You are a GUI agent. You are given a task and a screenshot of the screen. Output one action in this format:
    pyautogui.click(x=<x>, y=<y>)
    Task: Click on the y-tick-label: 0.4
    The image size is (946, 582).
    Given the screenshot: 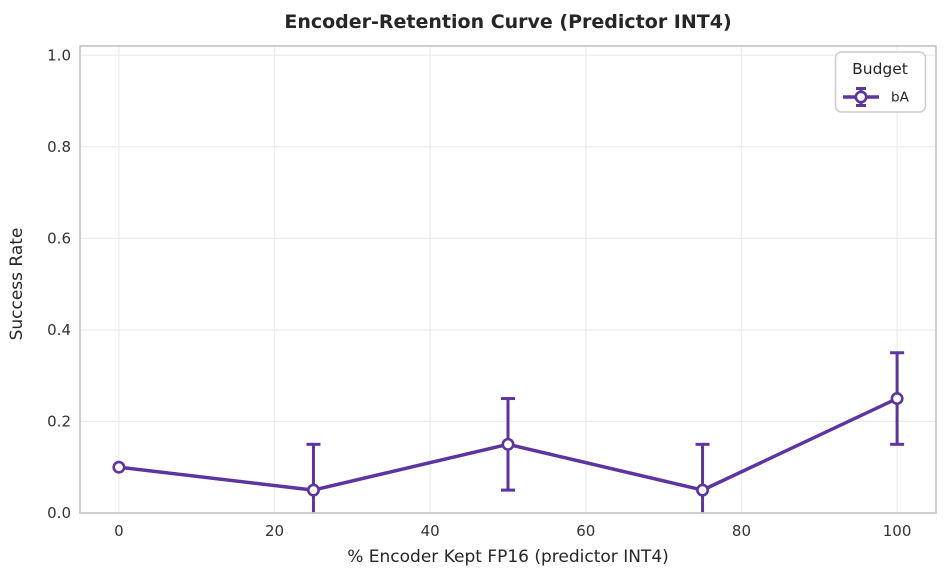 What is the action you would take?
    pyautogui.click(x=59, y=330)
    